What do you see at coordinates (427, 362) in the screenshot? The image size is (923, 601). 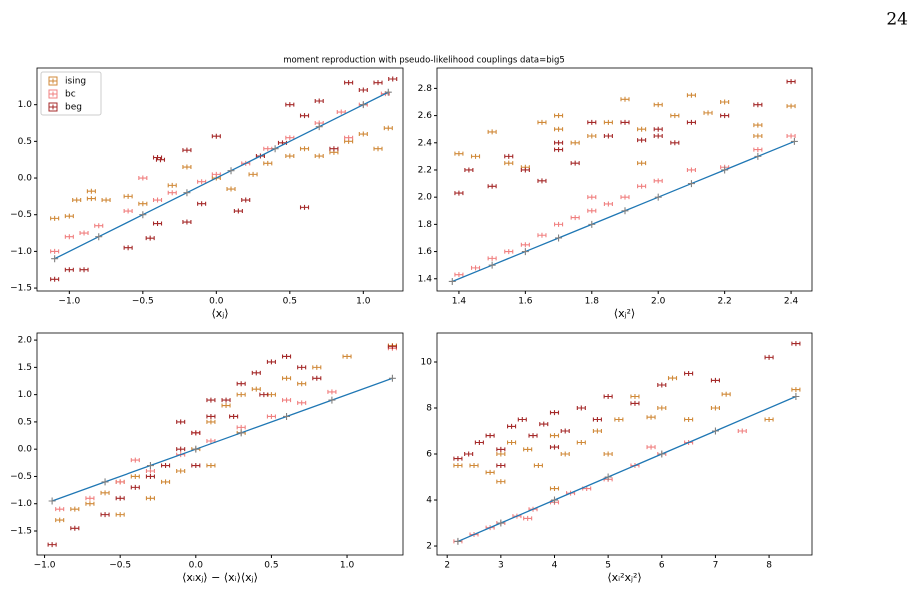 I see `y-tick-label: 10` at bounding box center [427, 362].